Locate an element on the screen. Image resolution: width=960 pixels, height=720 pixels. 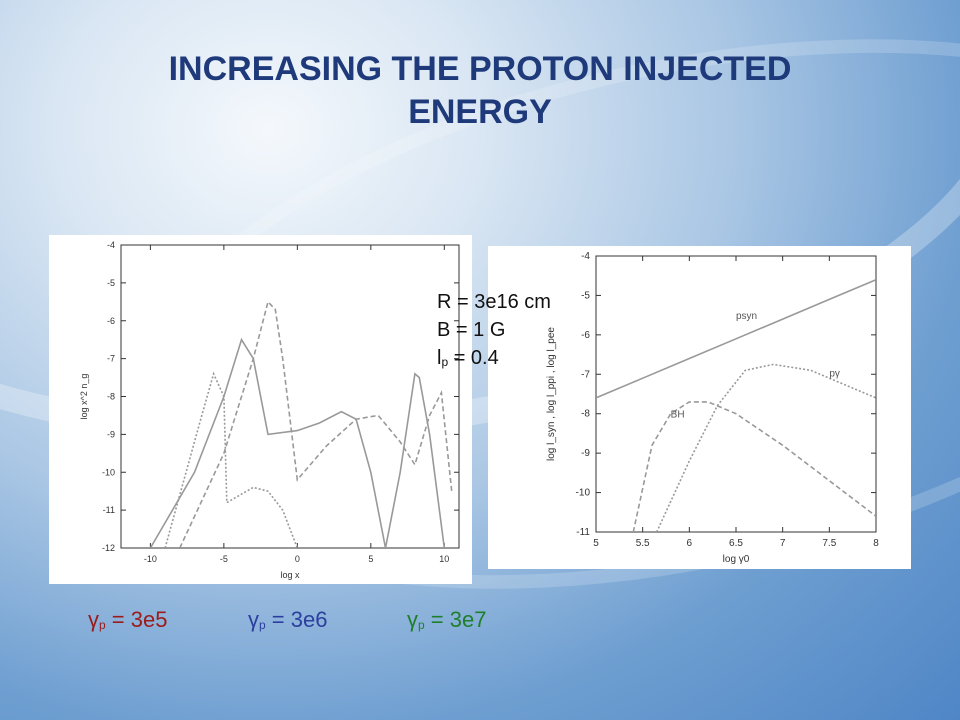
gamma-label-2: γp = 3e6 is located at coordinates (287, 620).